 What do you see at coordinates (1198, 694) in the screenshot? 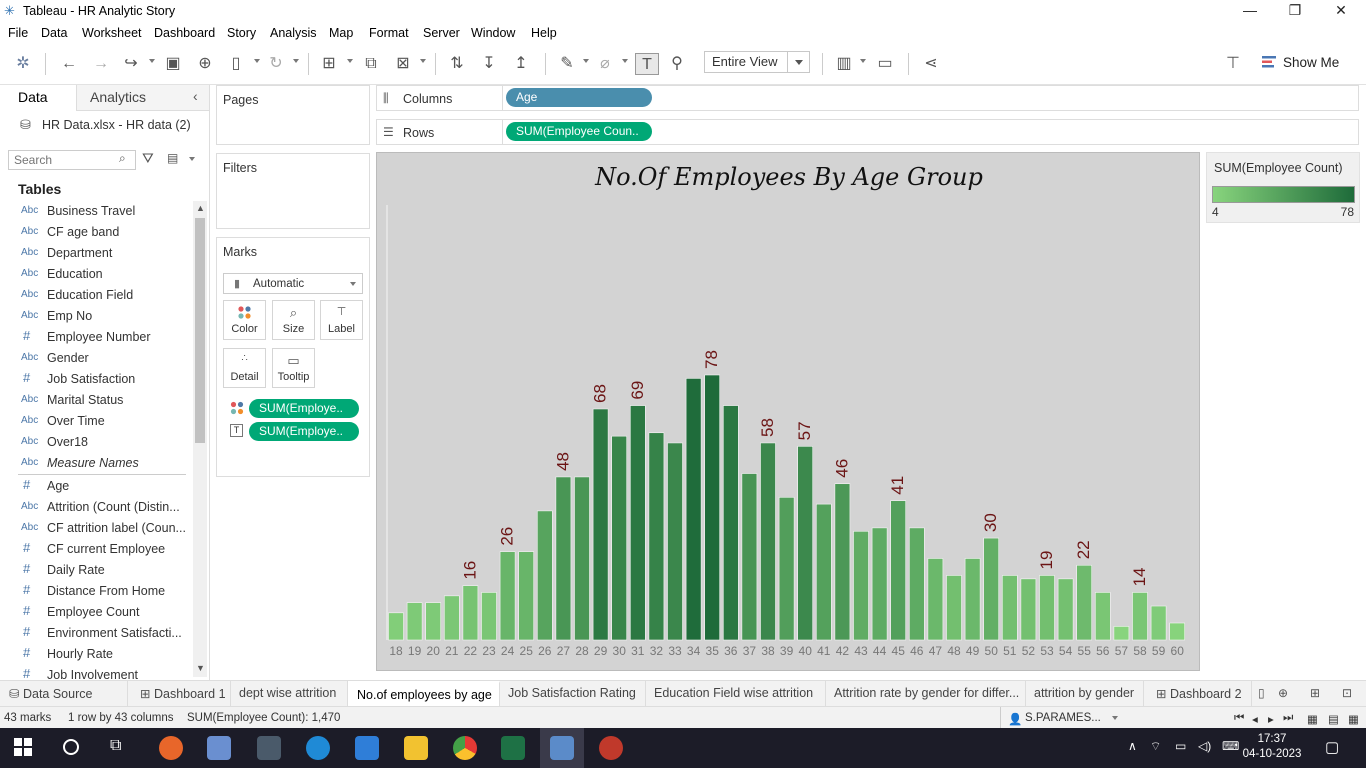
I see `tab-dashboard-2: ⊞ Dashboard 2` at bounding box center [1198, 694].